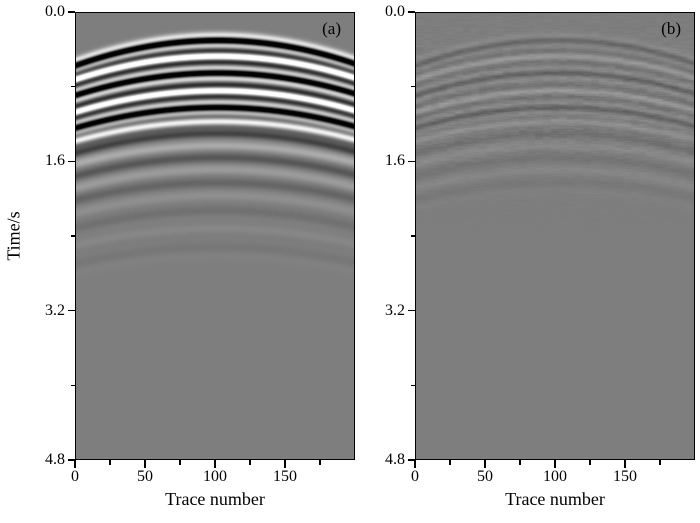  What do you see at coordinates (215, 499) in the screenshot?
I see `x-axis-label-a: Trace number` at bounding box center [215, 499].